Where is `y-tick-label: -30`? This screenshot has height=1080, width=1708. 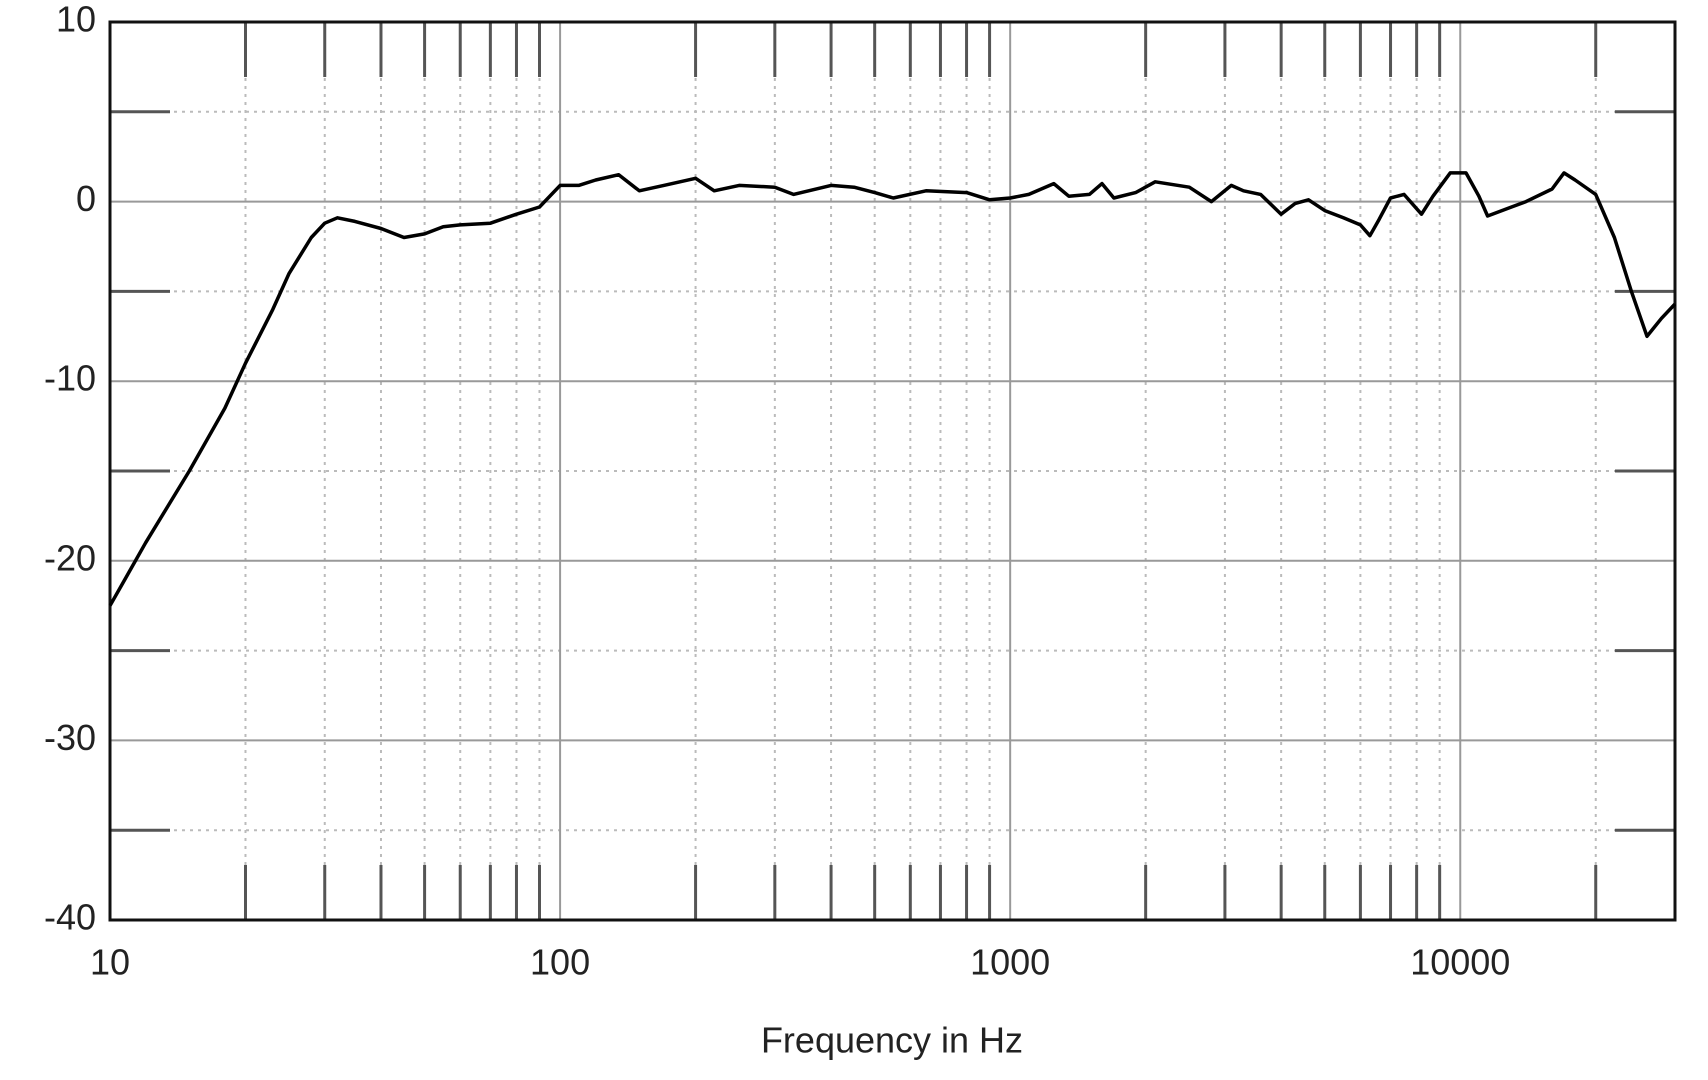
y-tick-label: -30 is located at coordinates (70, 737).